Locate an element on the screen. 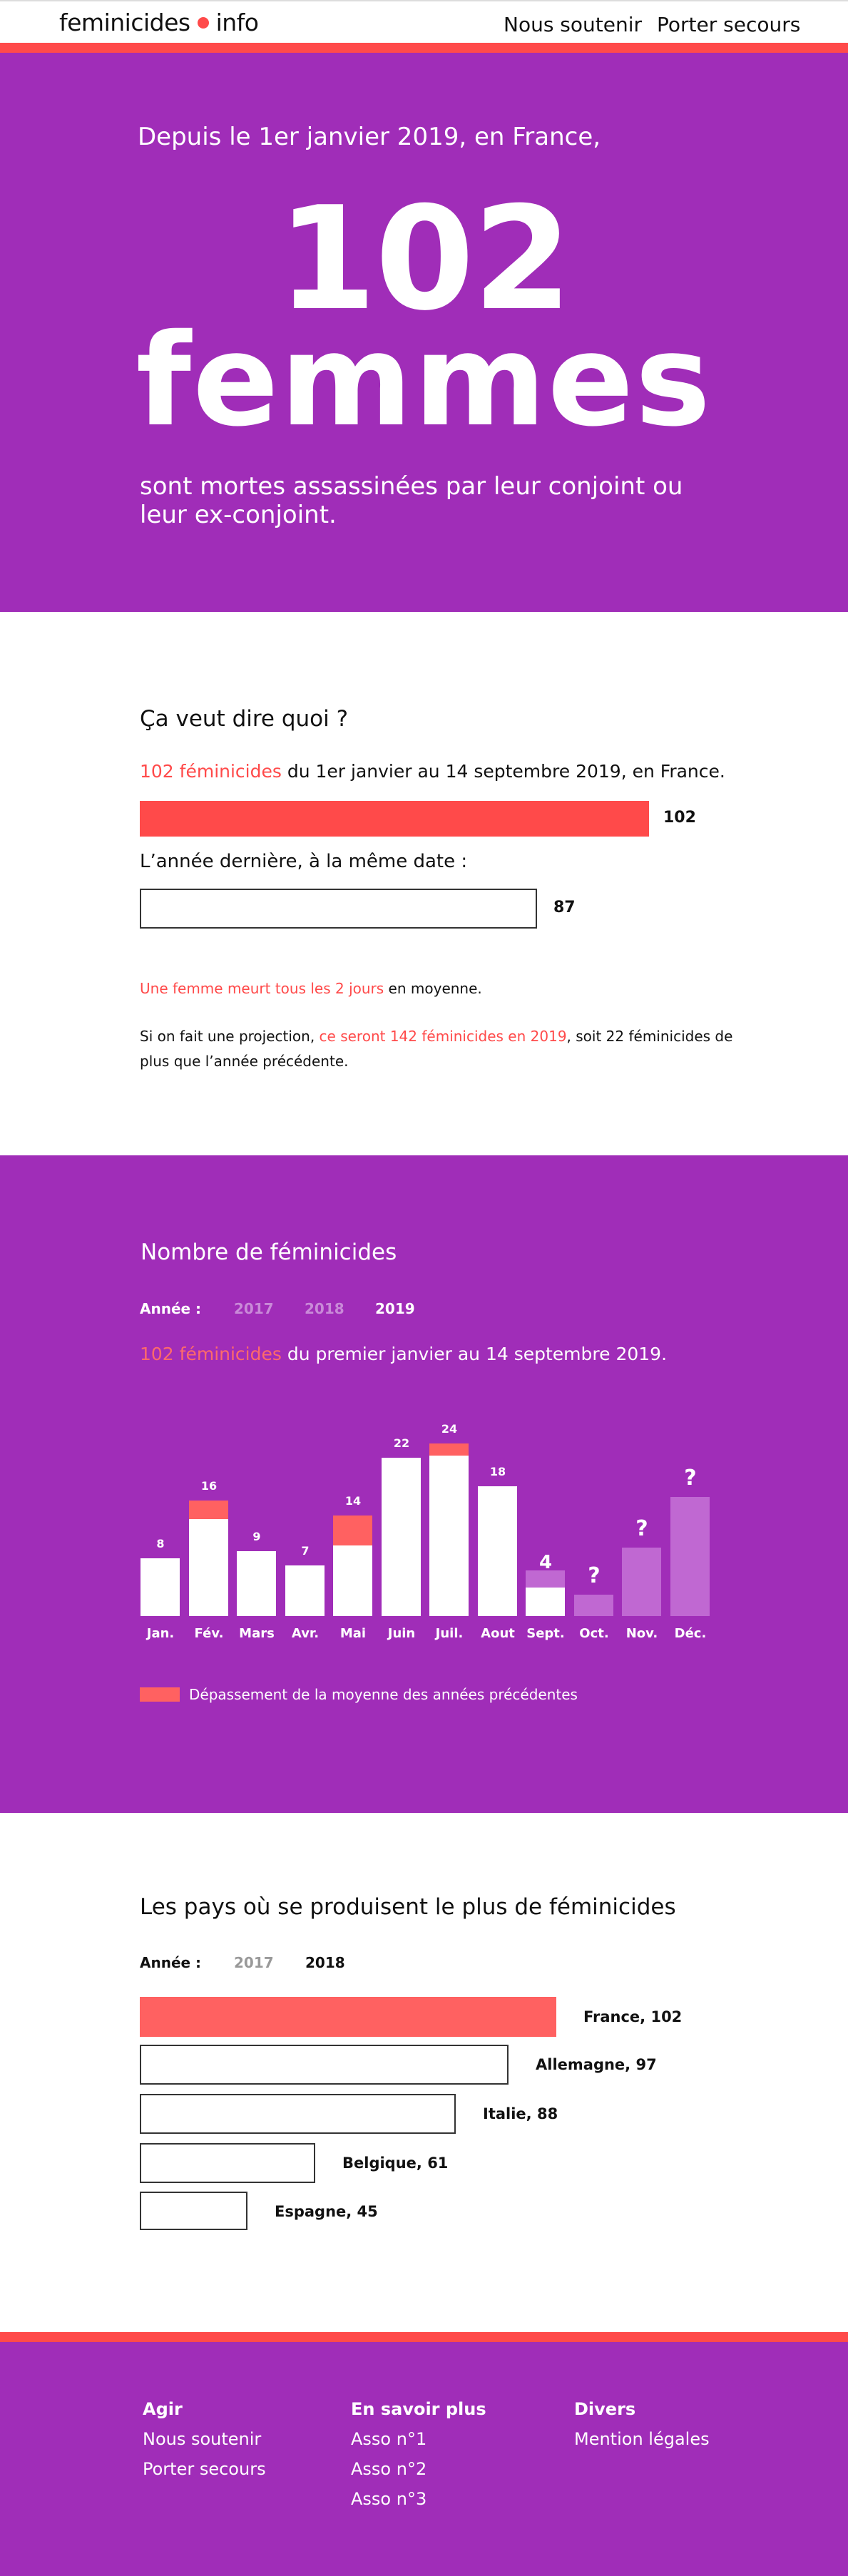  month-value-label-6: 24 is located at coordinates (449, 1429).